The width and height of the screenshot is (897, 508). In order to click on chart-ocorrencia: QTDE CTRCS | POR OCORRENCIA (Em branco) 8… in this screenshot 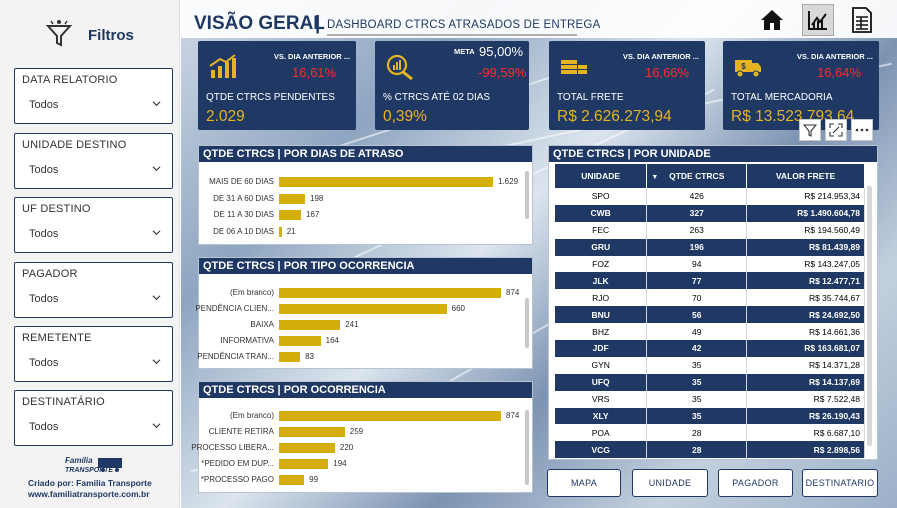, I will do `click(362, 437)`.